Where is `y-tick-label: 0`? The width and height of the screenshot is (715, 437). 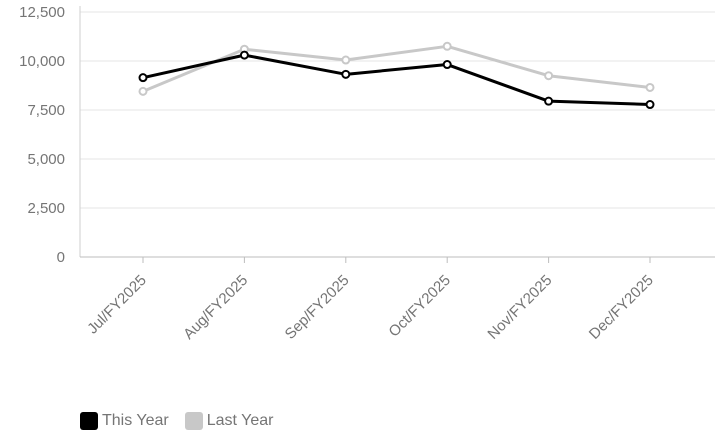 y-tick-label: 0 is located at coordinates (61, 257).